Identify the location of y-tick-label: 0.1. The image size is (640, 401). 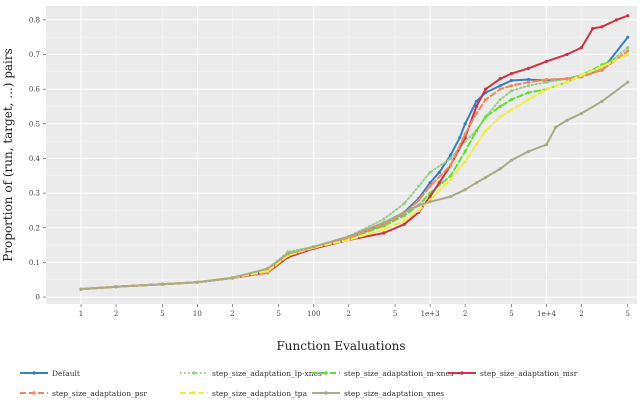
(34, 263).